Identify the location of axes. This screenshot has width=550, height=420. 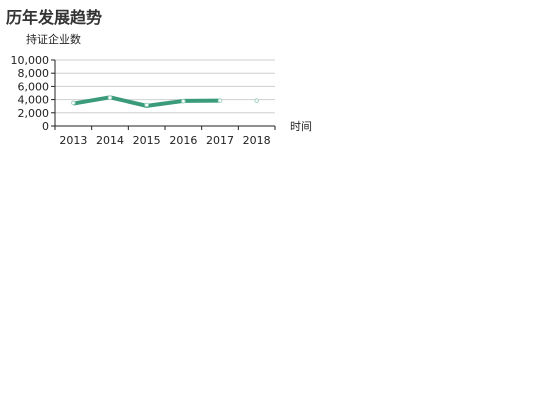
(164, 93).